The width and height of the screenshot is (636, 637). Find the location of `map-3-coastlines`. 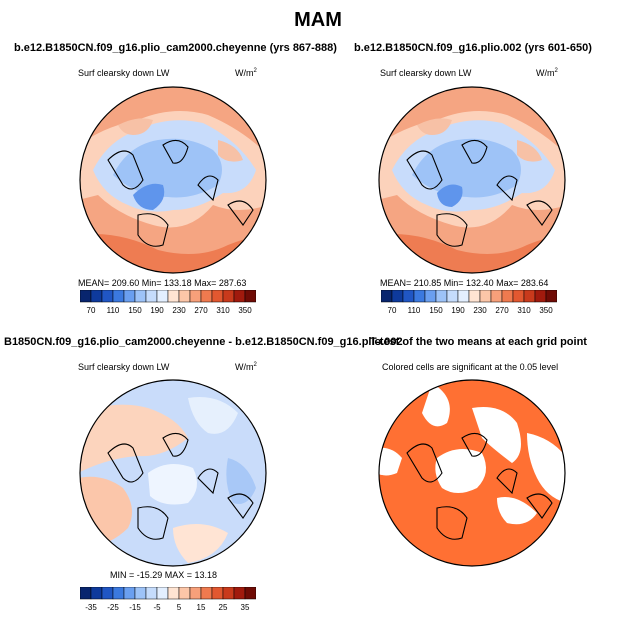

map-3-coastlines is located at coordinates (180, 486).